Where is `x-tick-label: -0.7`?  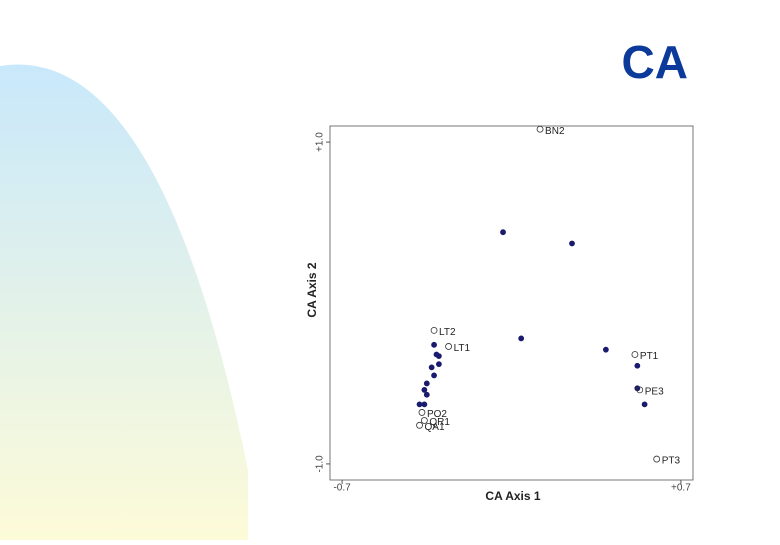
x-tick-label: -0.7 is located at coordinates (342, 488).